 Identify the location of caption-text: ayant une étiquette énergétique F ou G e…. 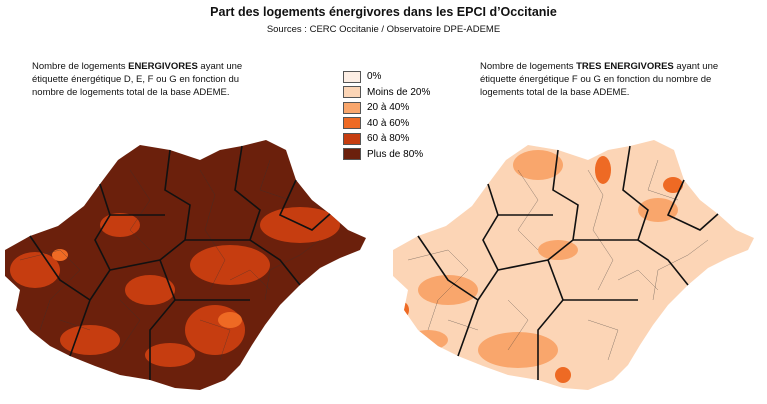
(599, 79).